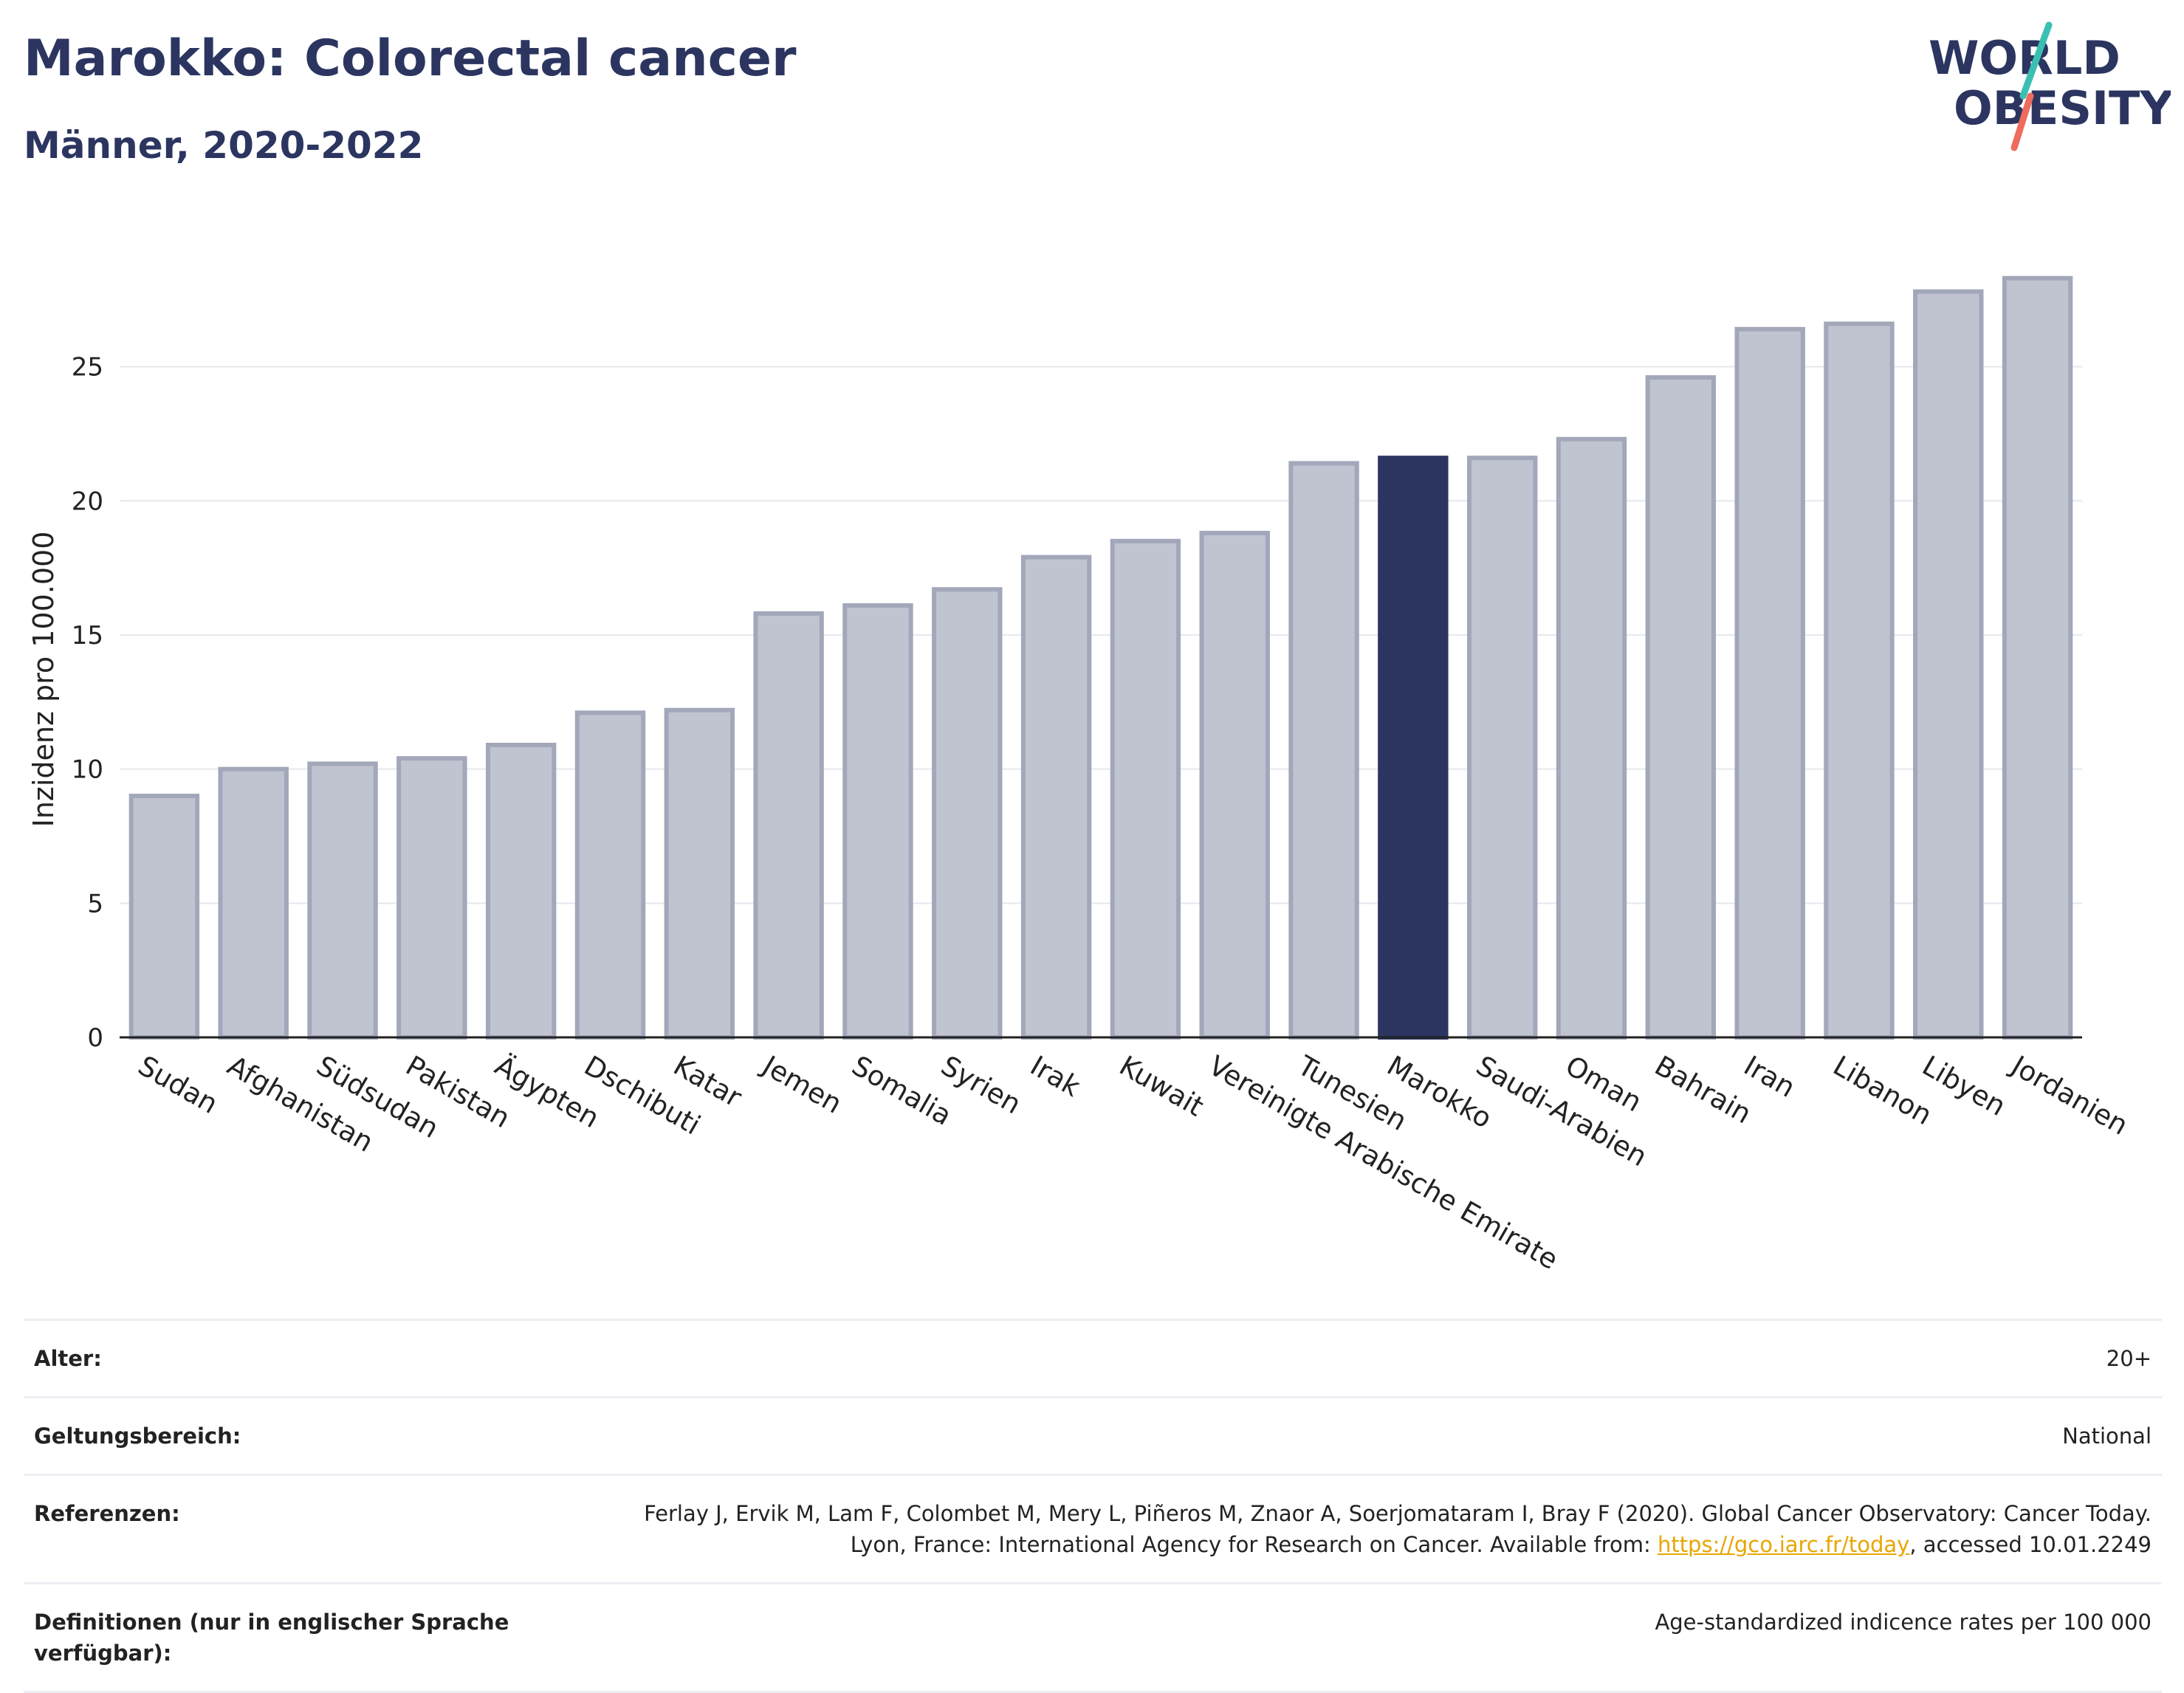  What do you see at coordinates (1882, 1091) in the screenshot?
I see `x-tick-label: Libanon` at bounding box center [1882, 1091].